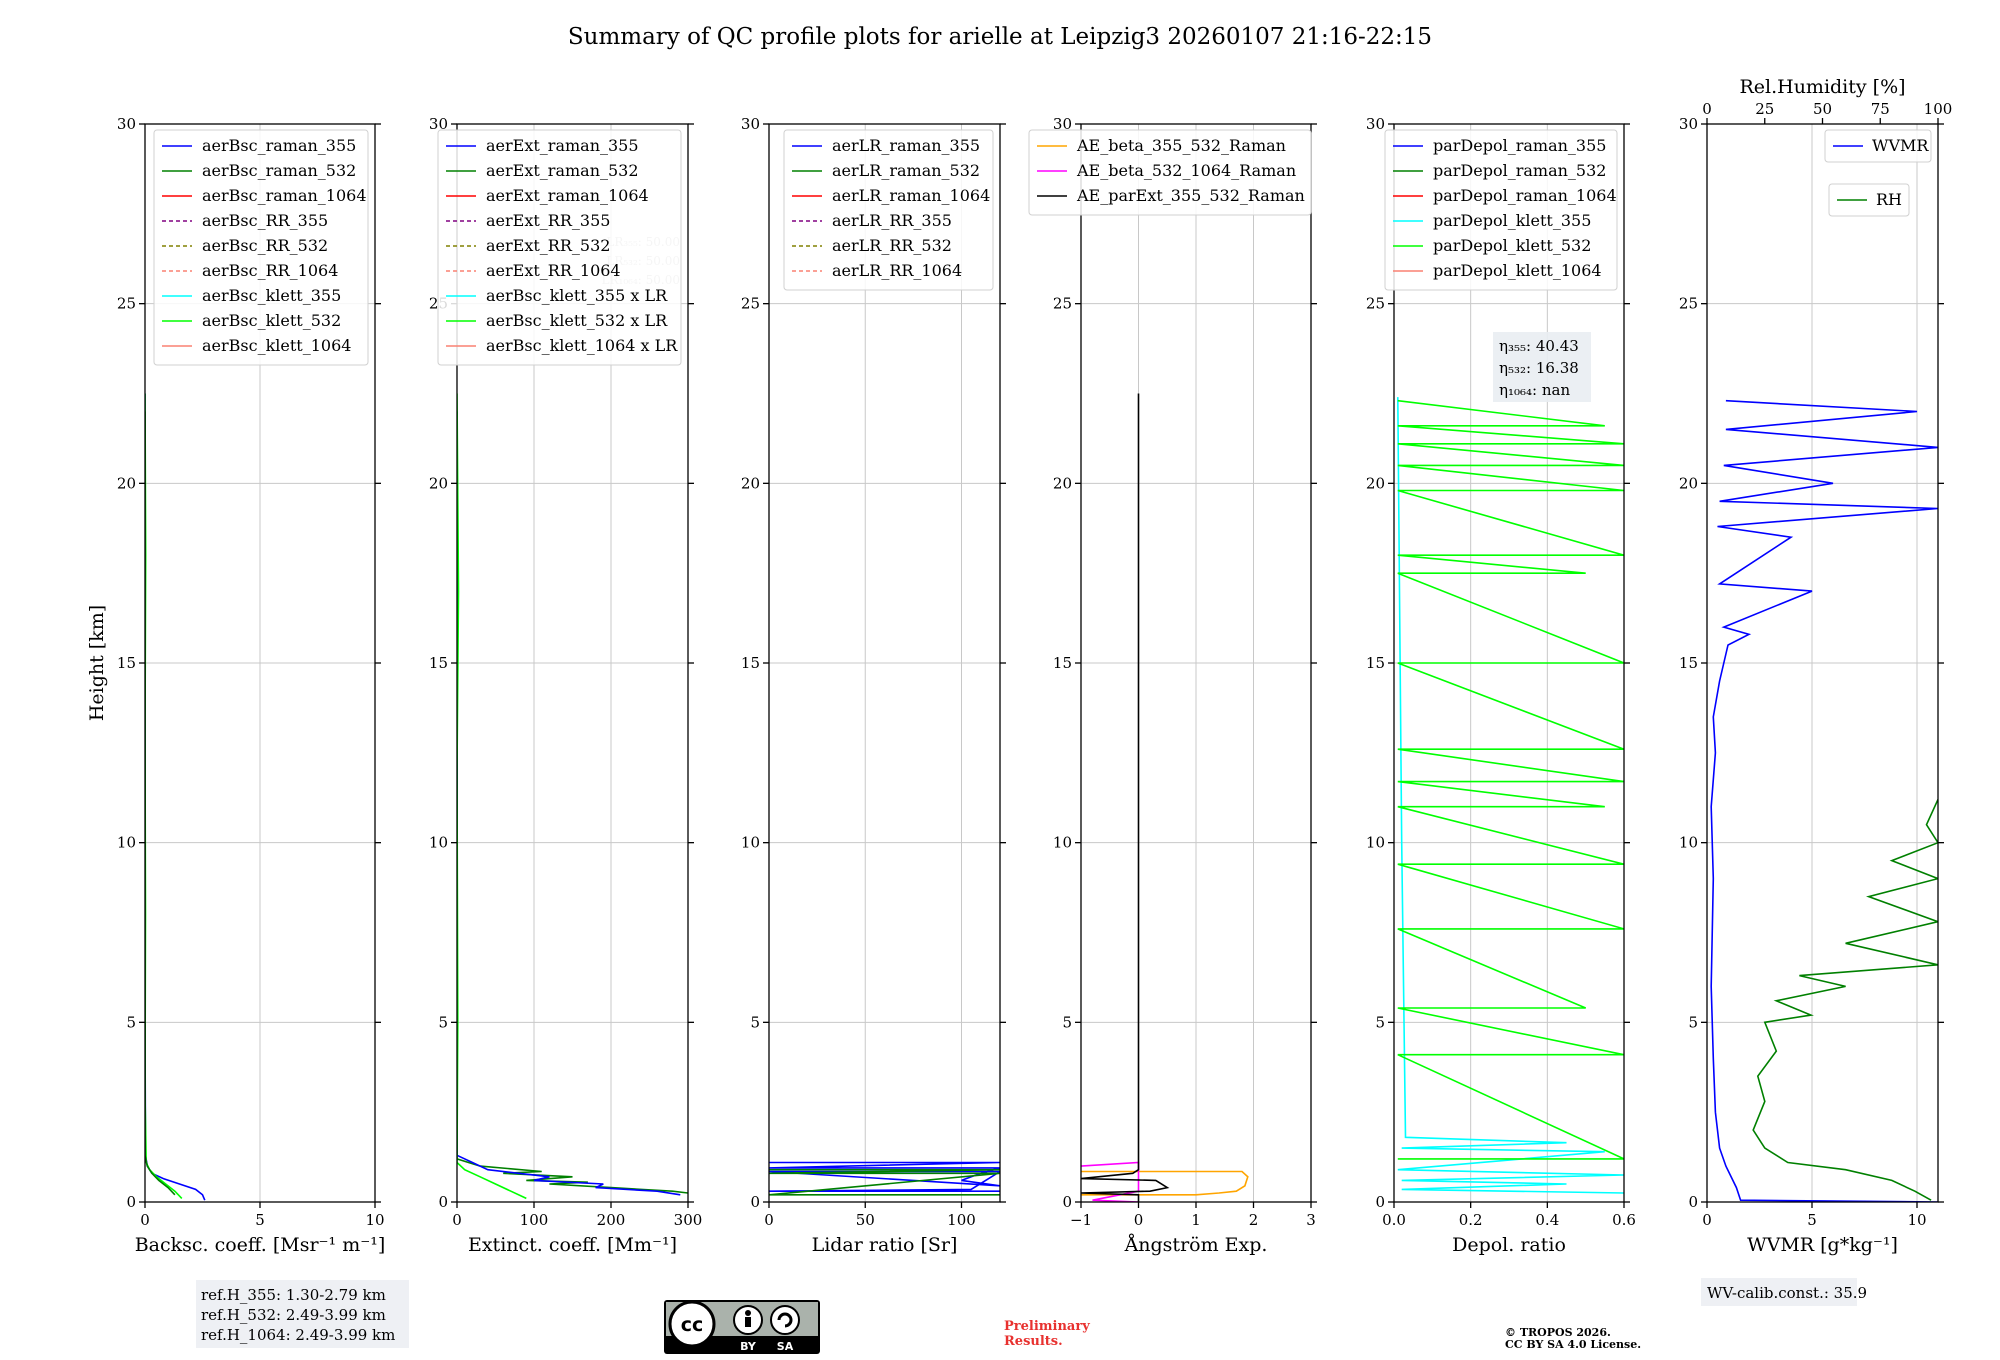 This screenshot has width=2000, height=1360. I want to click on x-tick-label: 100, so click(961, 1220).